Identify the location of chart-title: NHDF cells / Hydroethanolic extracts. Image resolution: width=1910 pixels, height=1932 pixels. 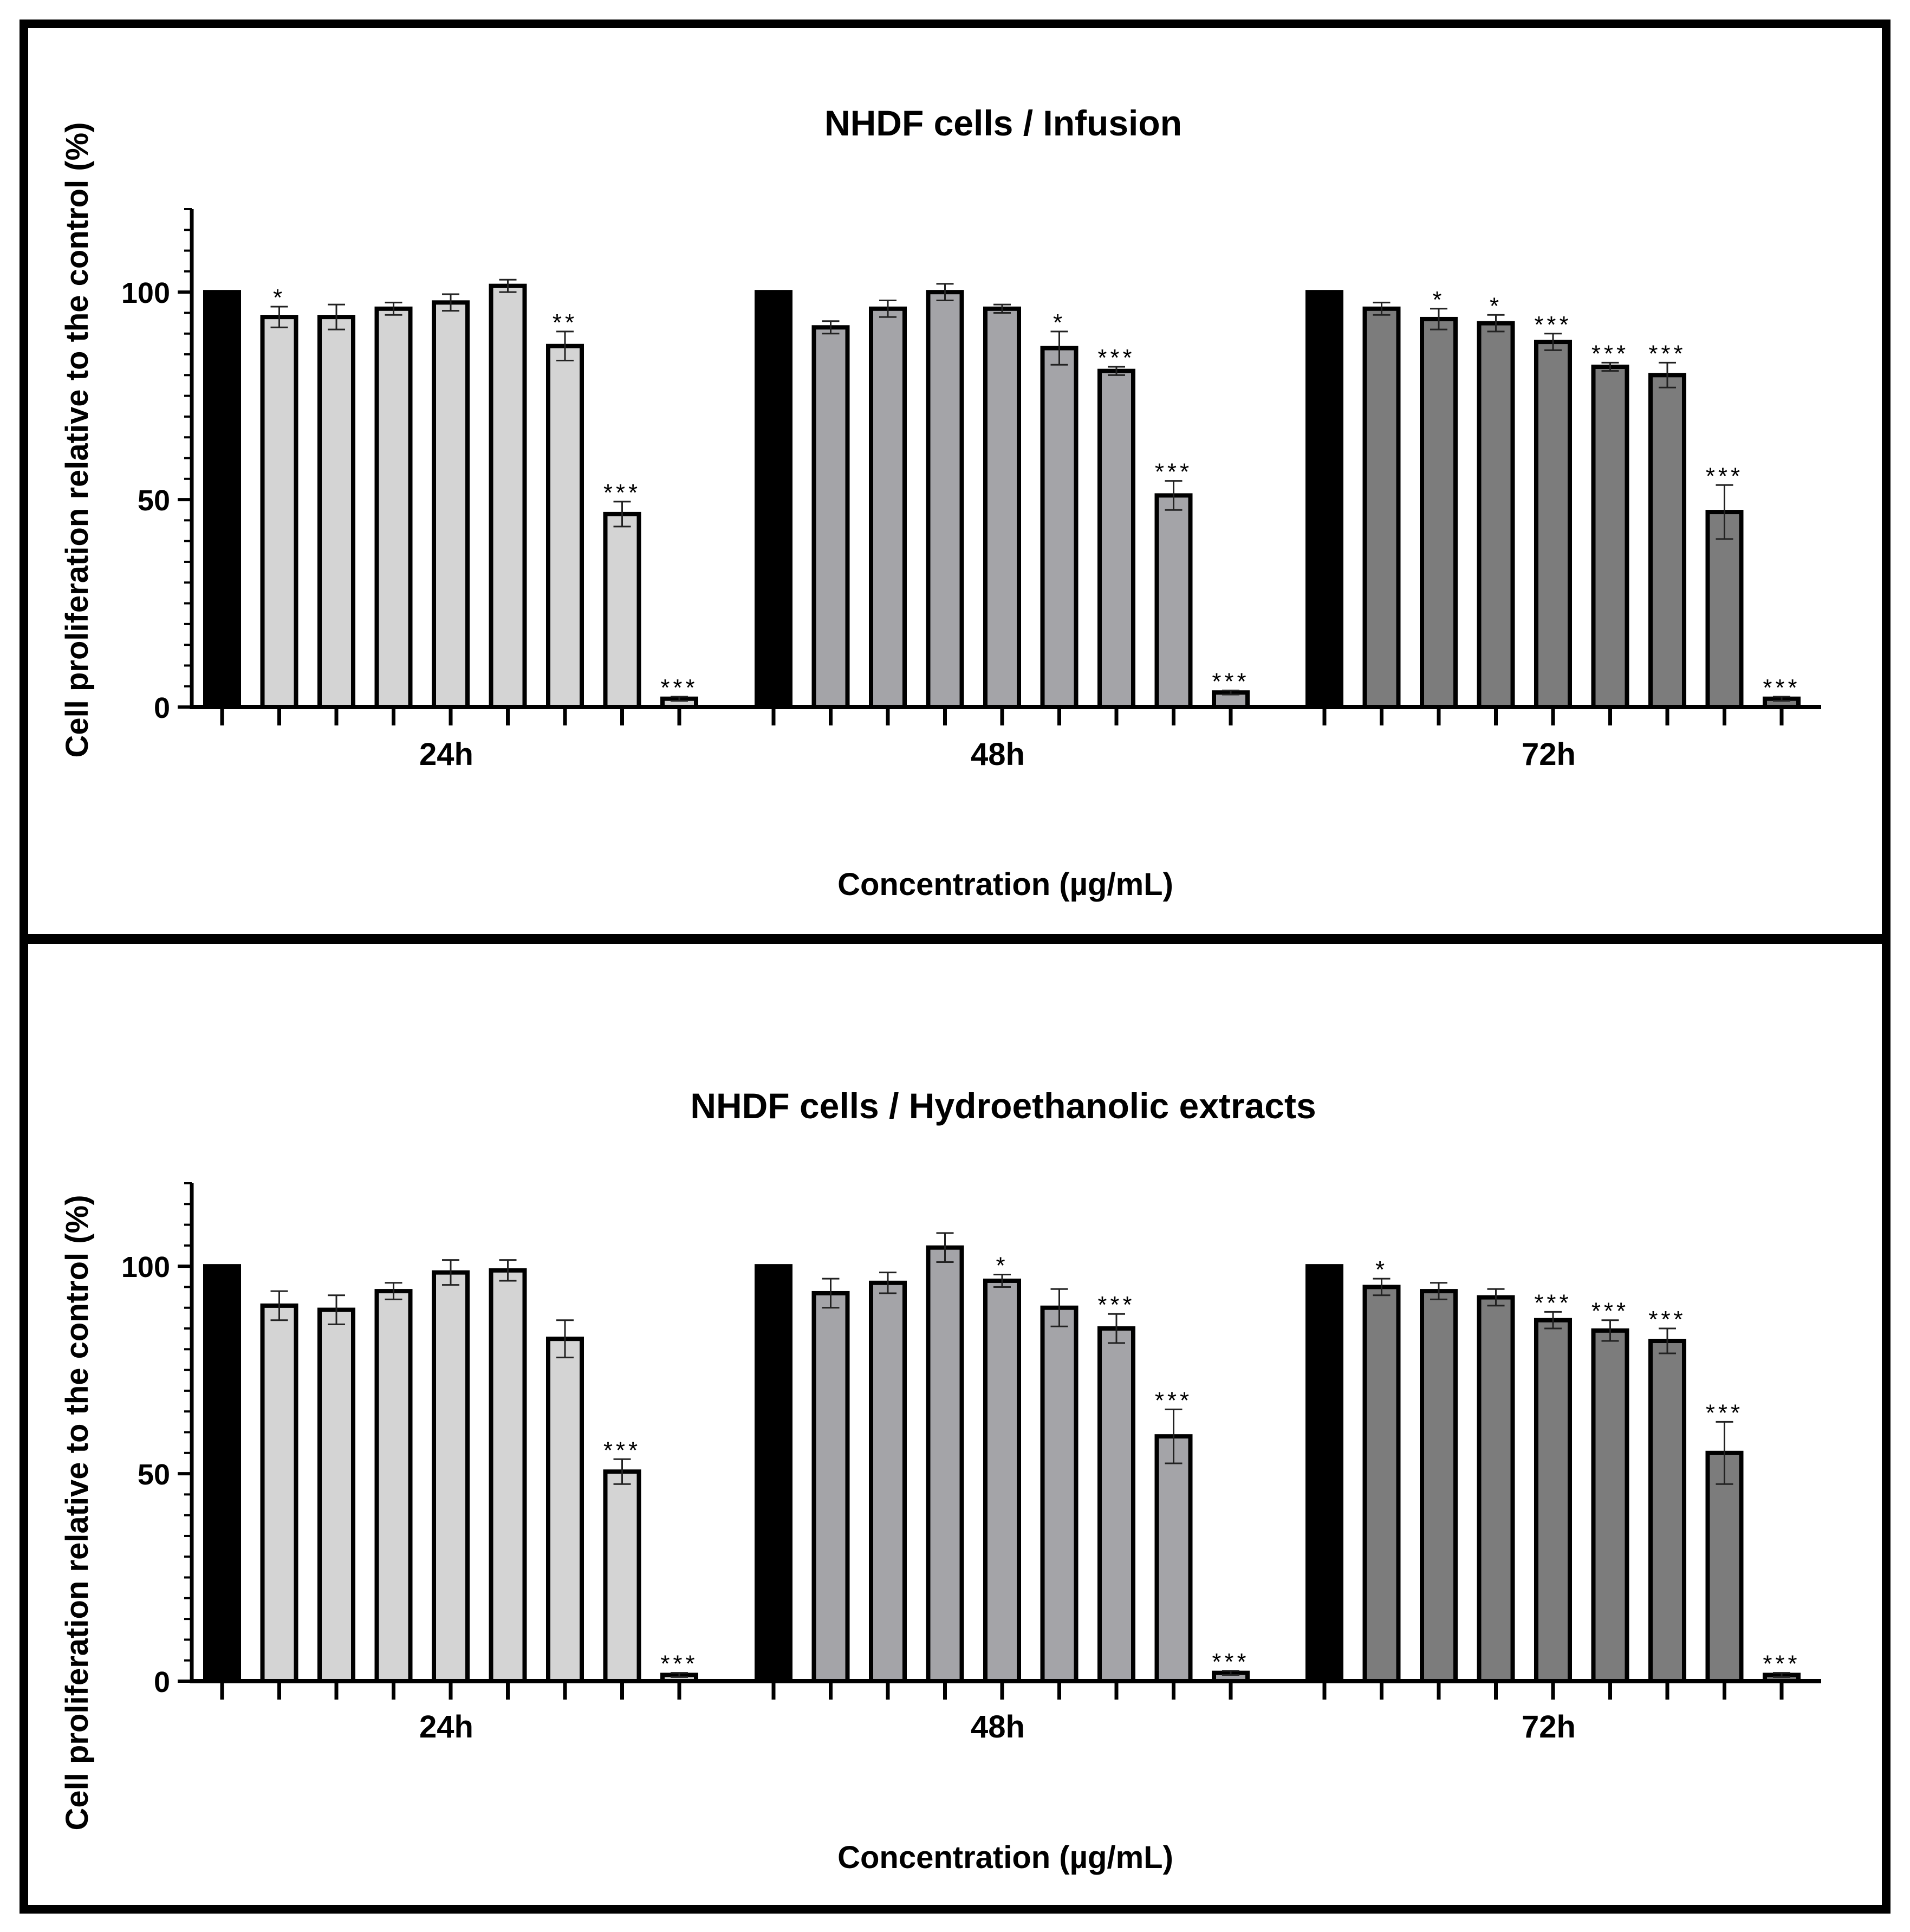
(1003, 1106).